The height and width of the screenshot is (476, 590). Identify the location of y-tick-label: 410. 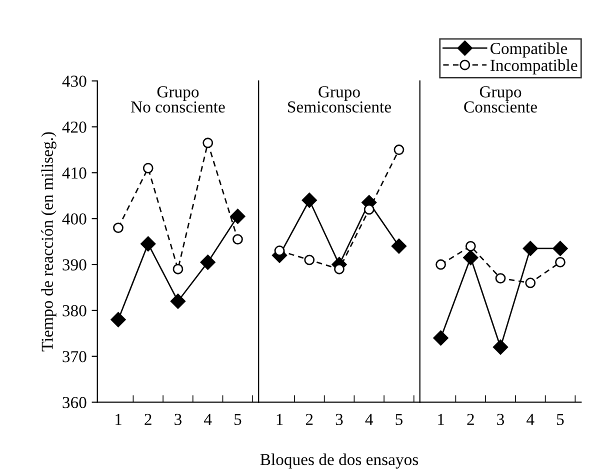
(74, 173).